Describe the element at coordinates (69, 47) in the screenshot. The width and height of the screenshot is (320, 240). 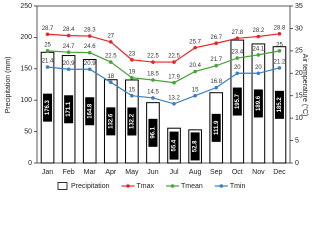
I see `point-value-label: 24.7` at that location.